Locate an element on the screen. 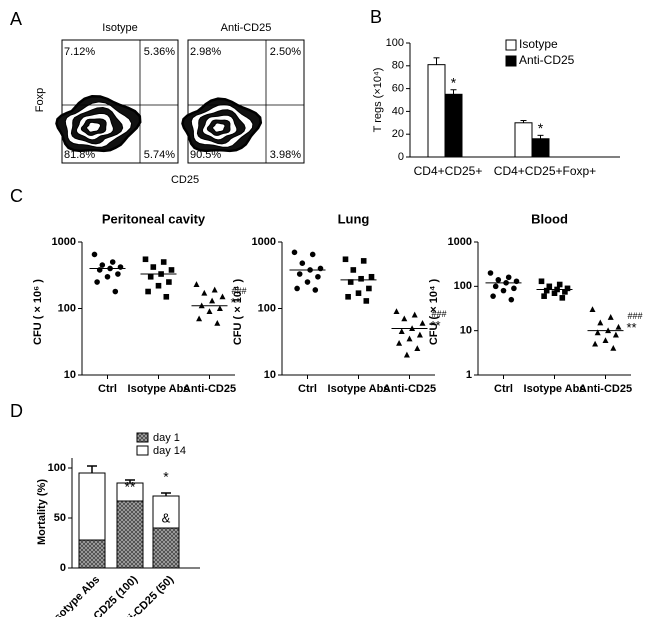 The height and width of the screenshot is (617, 650). y-axis-label: Foxp is located at coordinates (40, 100).